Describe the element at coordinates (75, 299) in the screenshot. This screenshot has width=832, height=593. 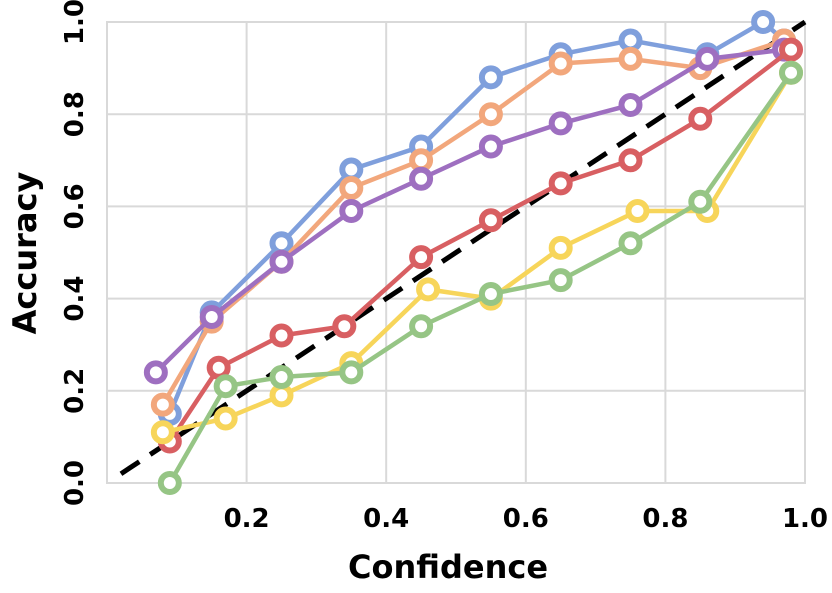
I see `y-tick-label: 0.4` at that location.